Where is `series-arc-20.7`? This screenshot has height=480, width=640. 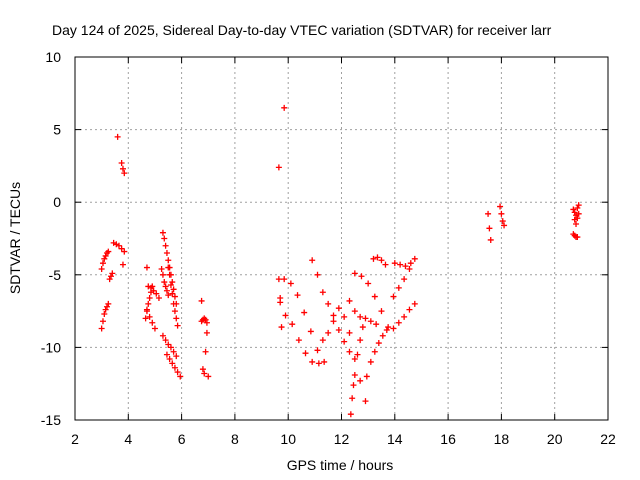 series-arc-20.7 is located at coordinates (576, 210).